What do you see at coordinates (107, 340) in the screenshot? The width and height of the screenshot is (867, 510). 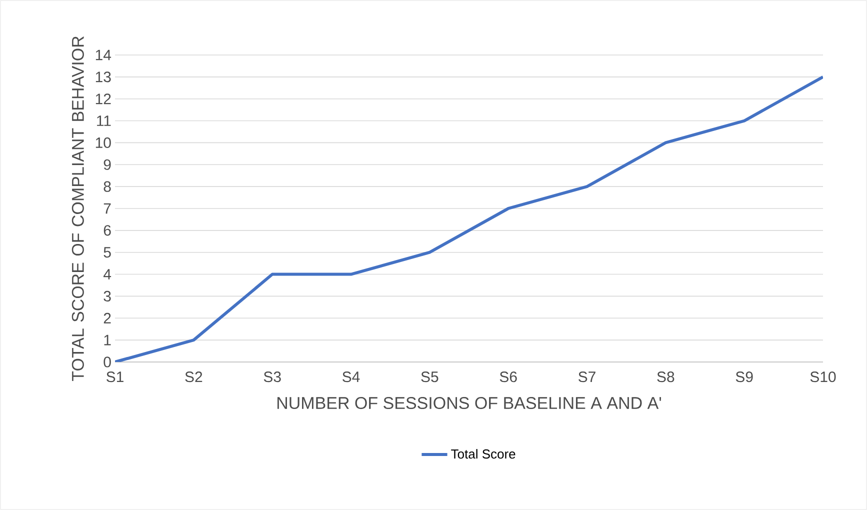 I see `y-tick-label: 1` at bounding box center [107, 340].